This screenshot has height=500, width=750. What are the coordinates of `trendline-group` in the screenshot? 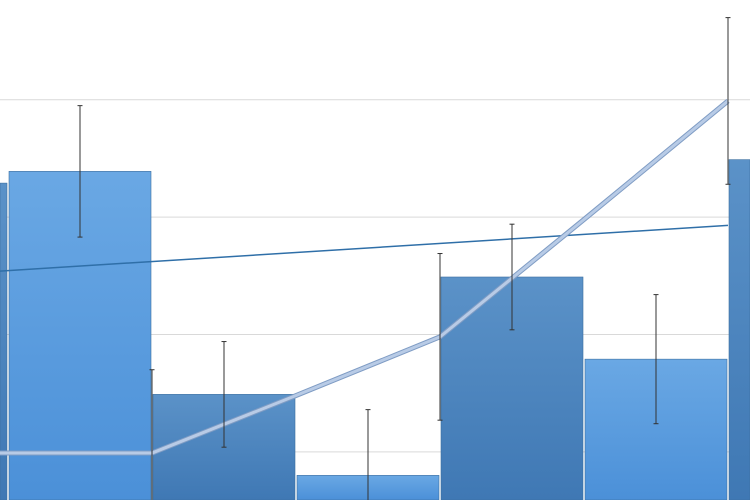 It's located at (364, 248).